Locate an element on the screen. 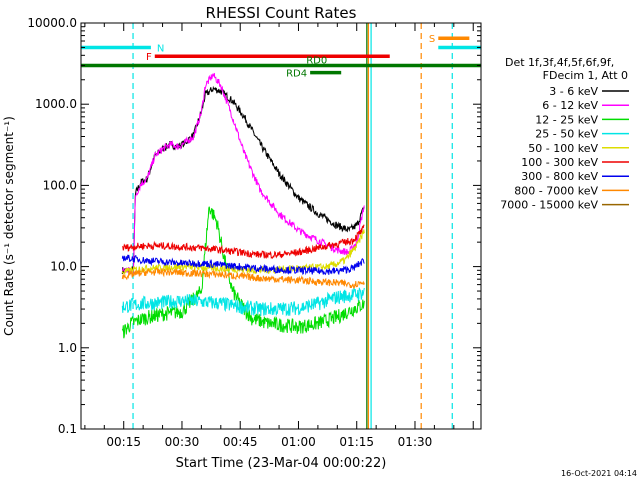 This screenshot has height=480, width=640. legend-entry-label: 100 - 300 keV is located at coordinates (559, 162).